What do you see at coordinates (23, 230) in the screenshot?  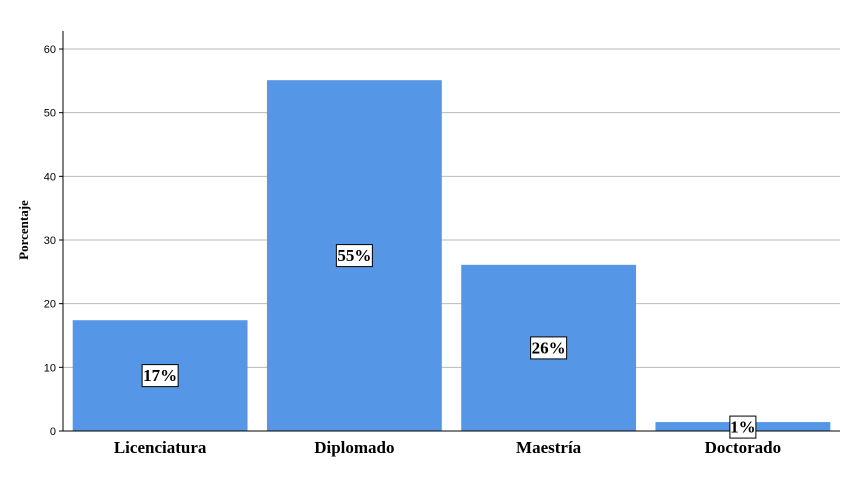 I see `y-axis-title: Porcentaje` at bounding box center [23, 230].